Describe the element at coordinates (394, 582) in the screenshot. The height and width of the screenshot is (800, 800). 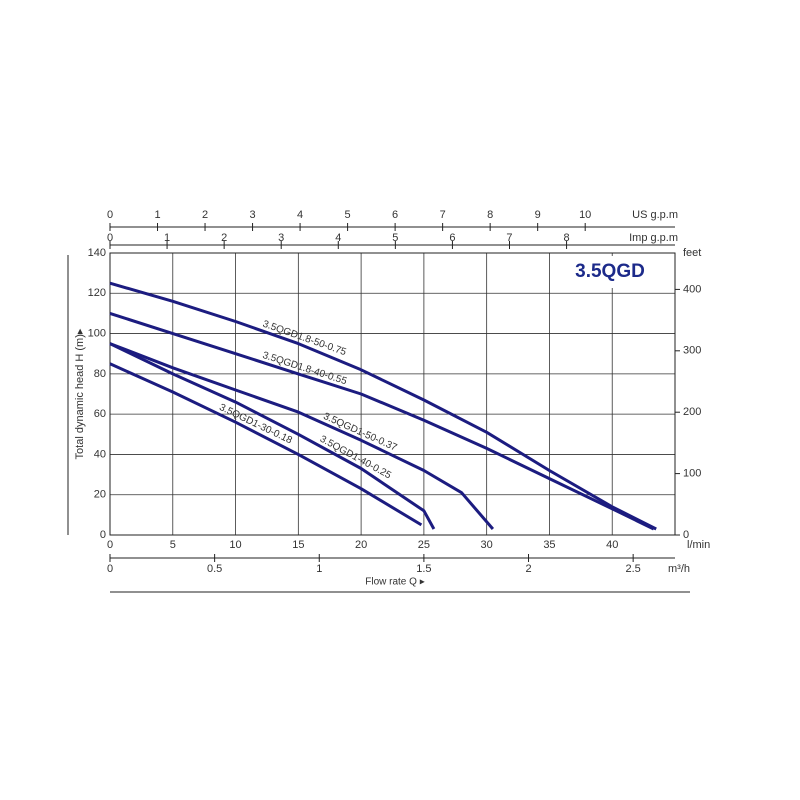
I see `flow-label: Flow rate Q ▸` at that location.